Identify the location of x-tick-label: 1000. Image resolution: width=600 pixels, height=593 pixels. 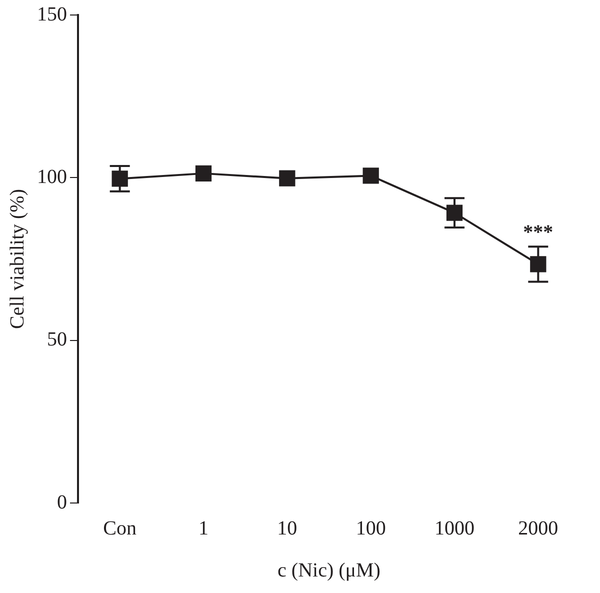
(454, 528).